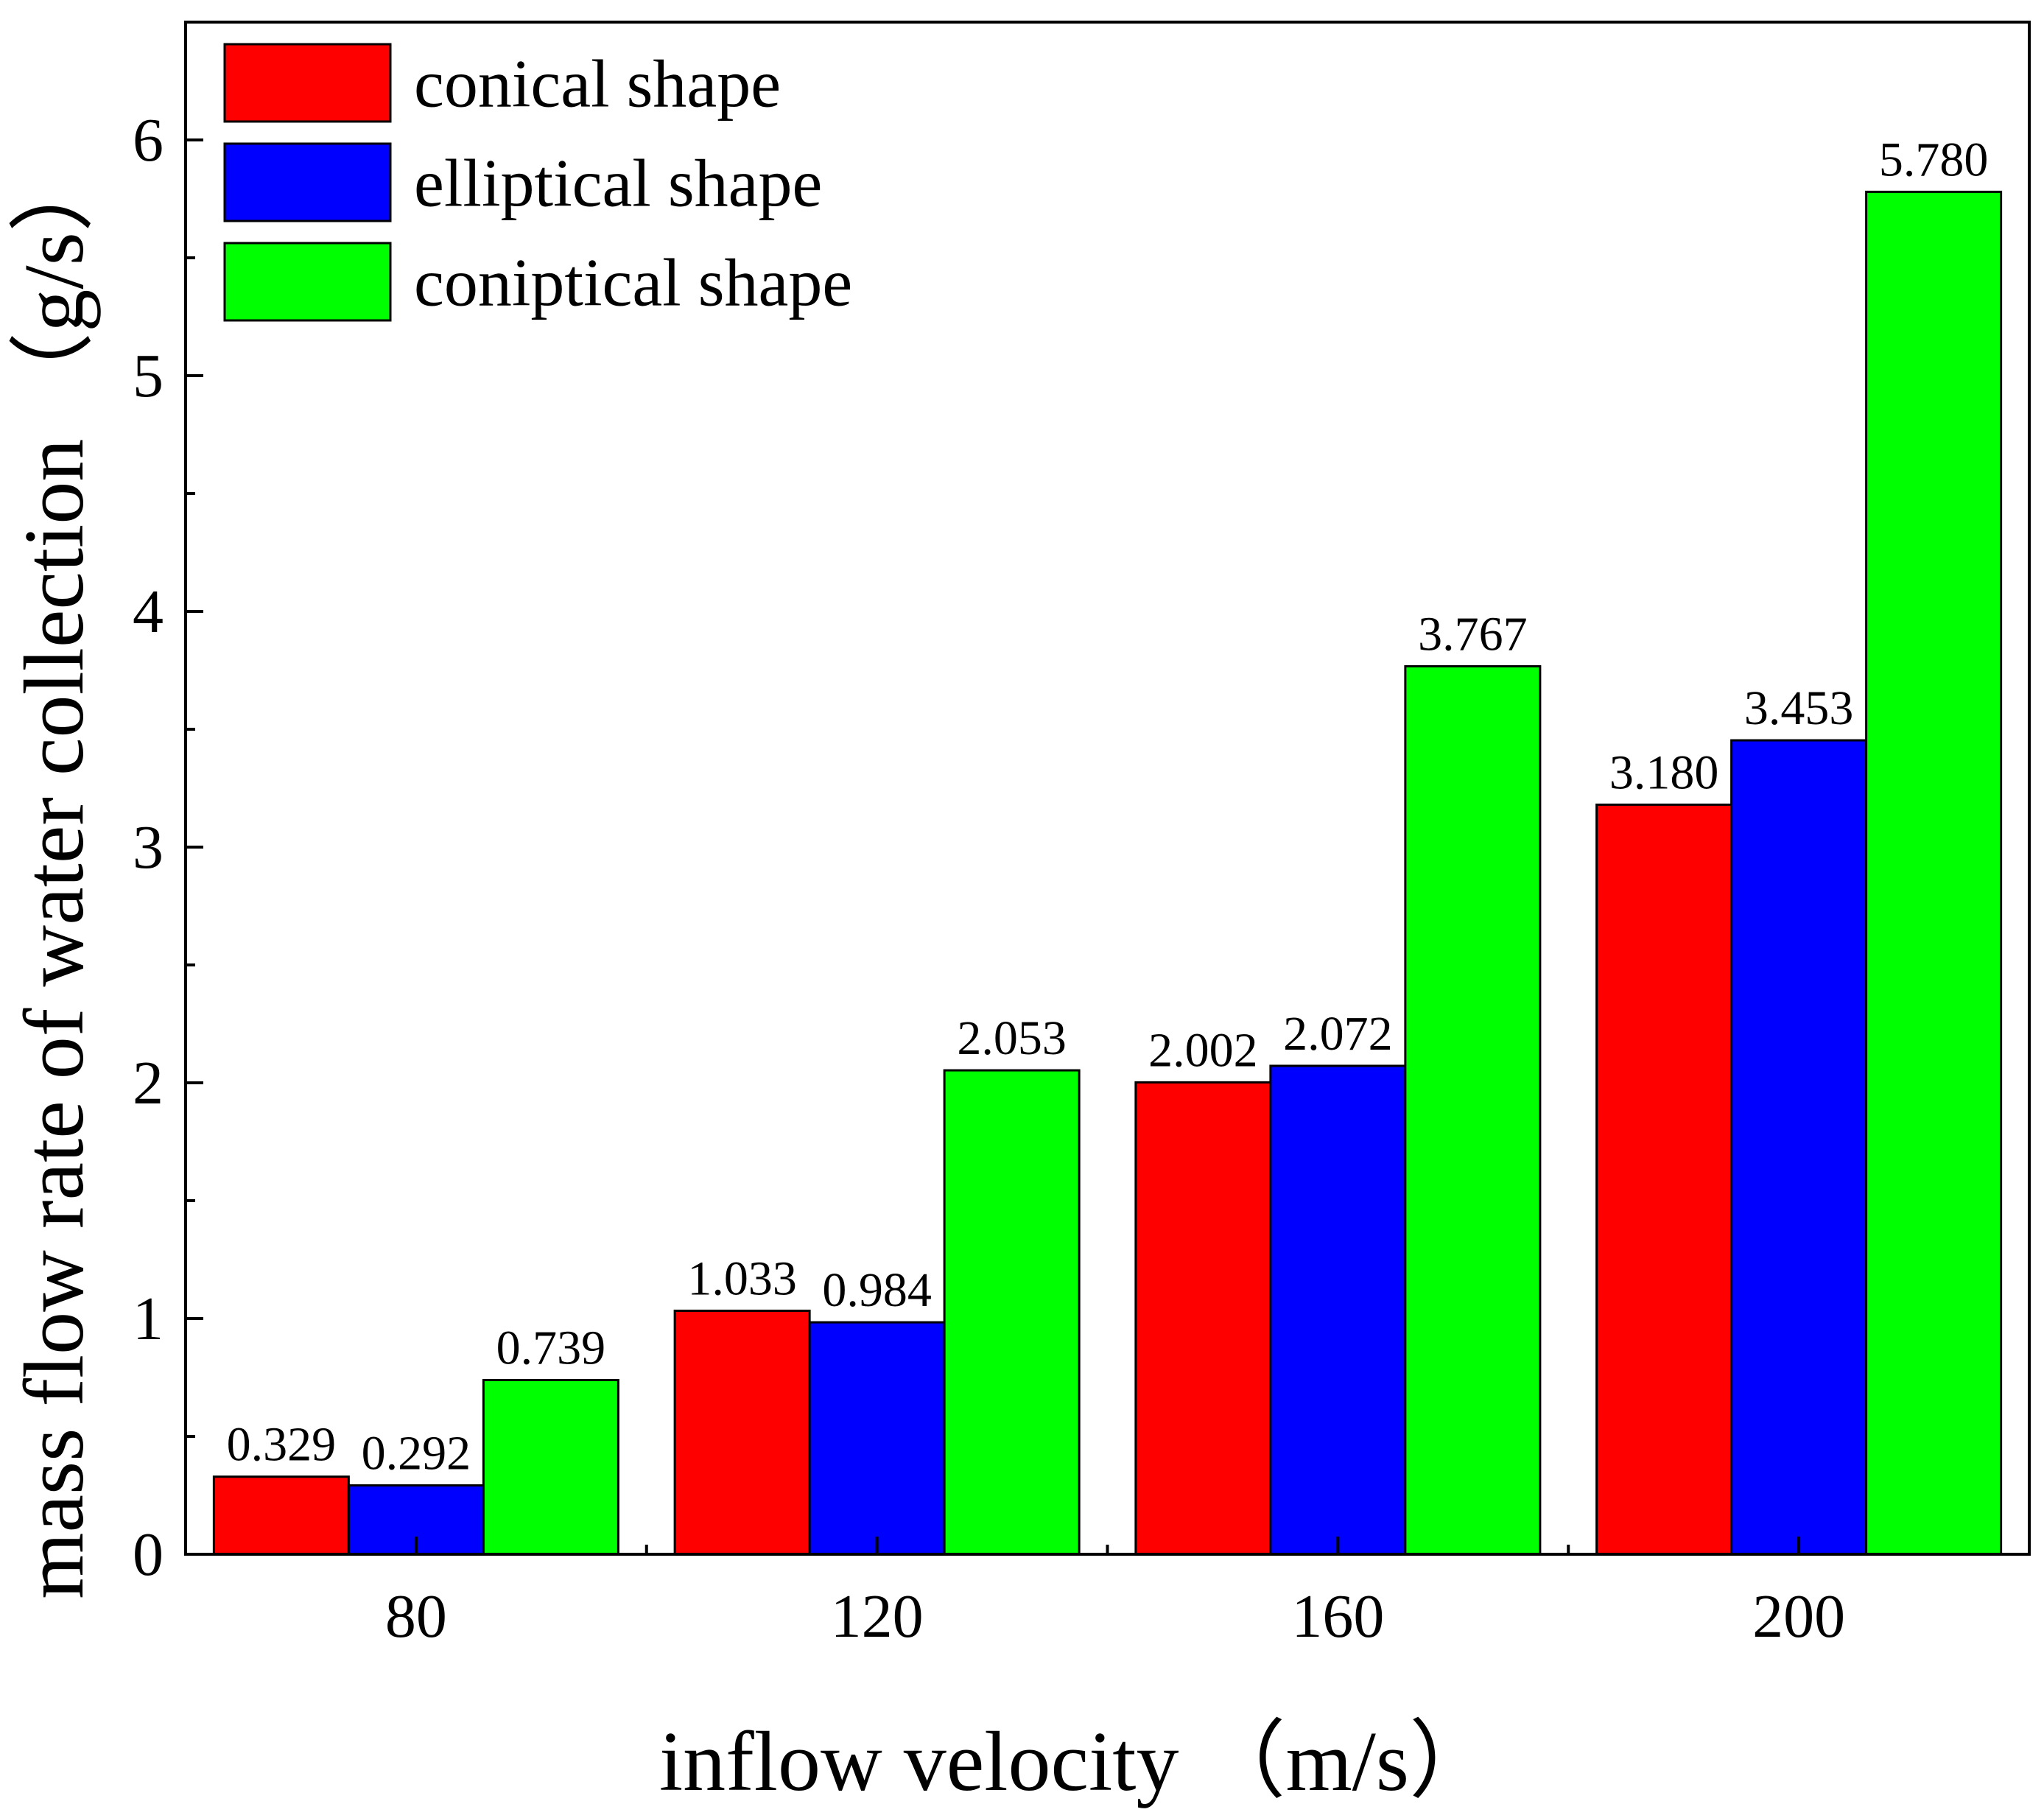 The image size is (2044, 1815). I want to click on legend-swatch-conical-shape, so click(307, 83).